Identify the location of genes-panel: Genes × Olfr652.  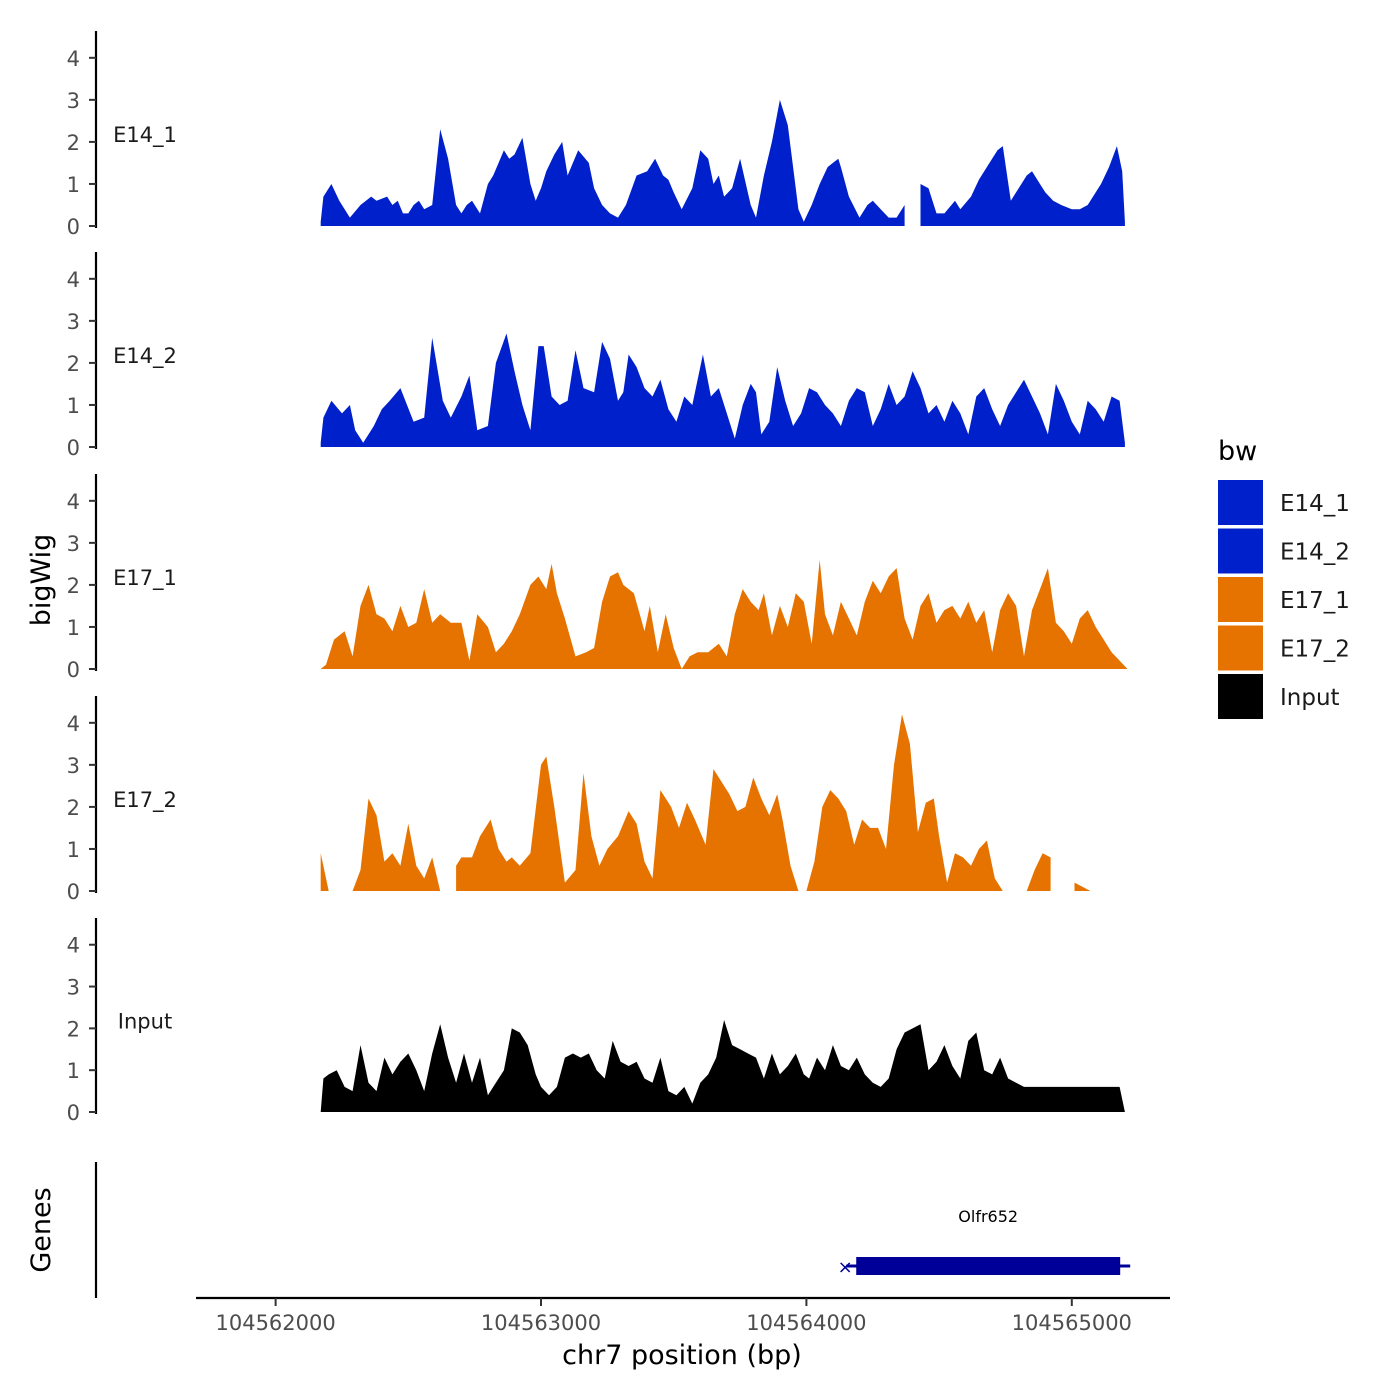
(578, 1230).